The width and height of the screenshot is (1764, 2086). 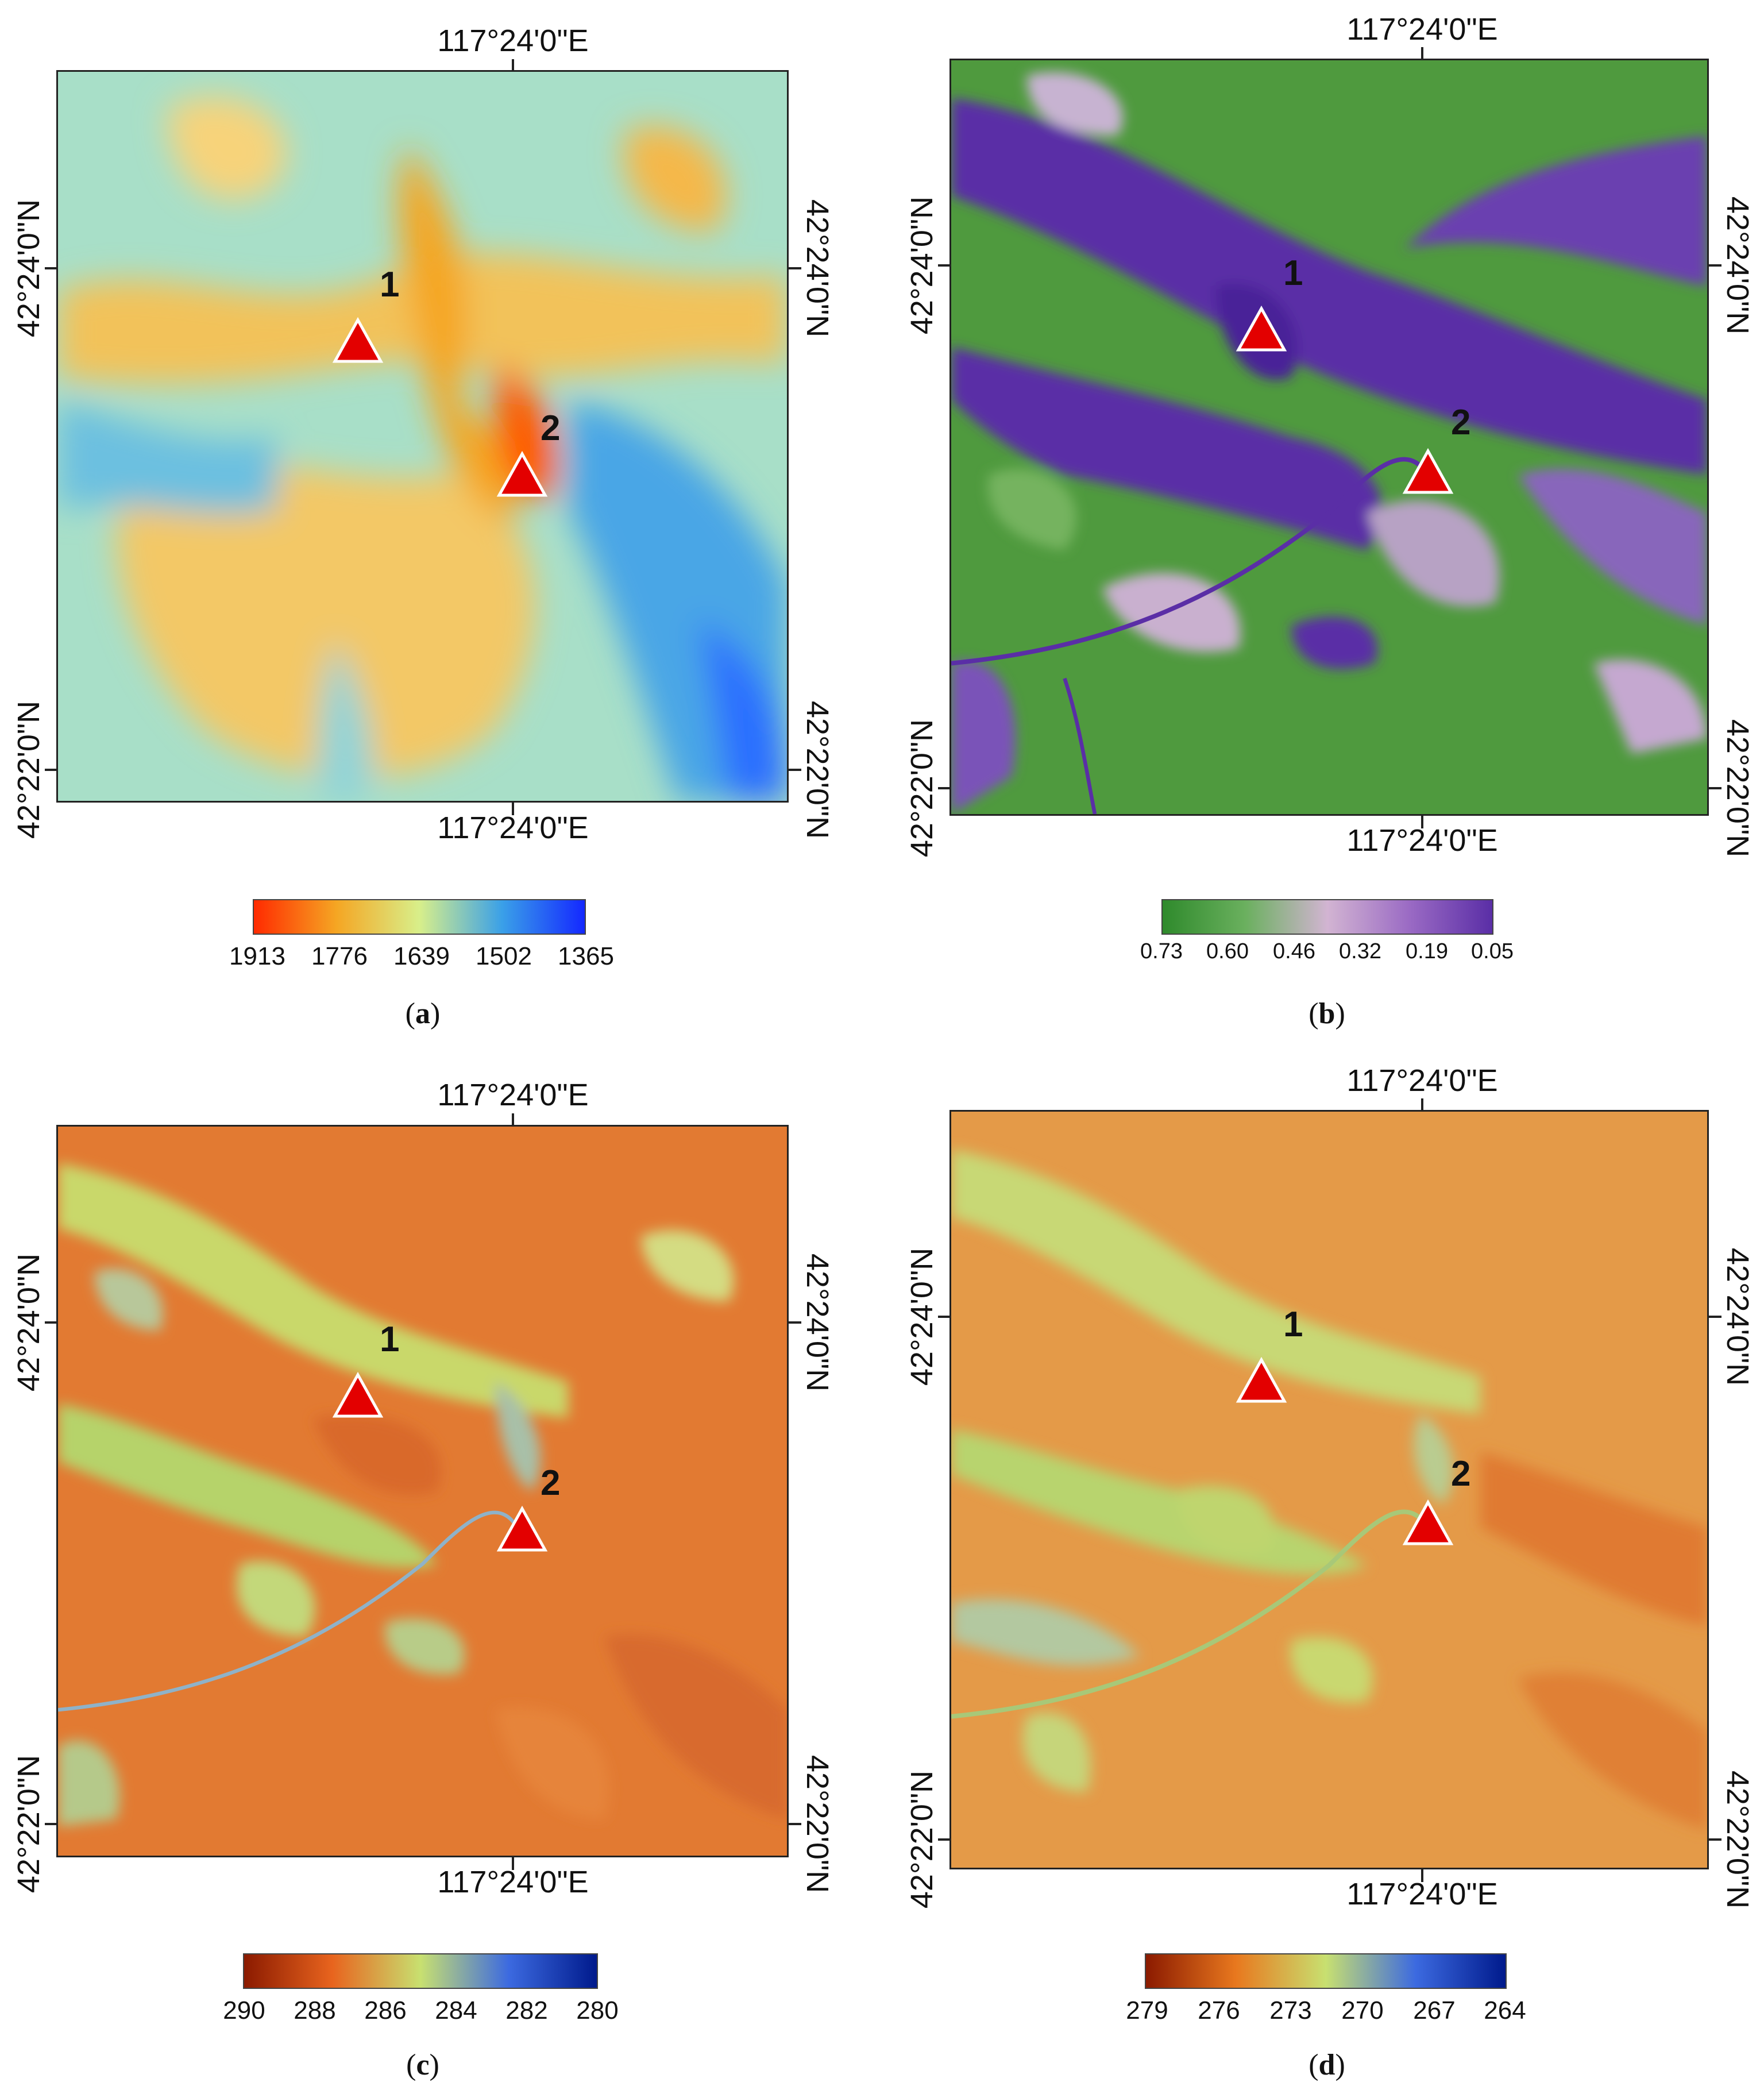 I want to click on panel-c-left-latitude-lower: 42°22'0"N, so click(x=28, y=1825).